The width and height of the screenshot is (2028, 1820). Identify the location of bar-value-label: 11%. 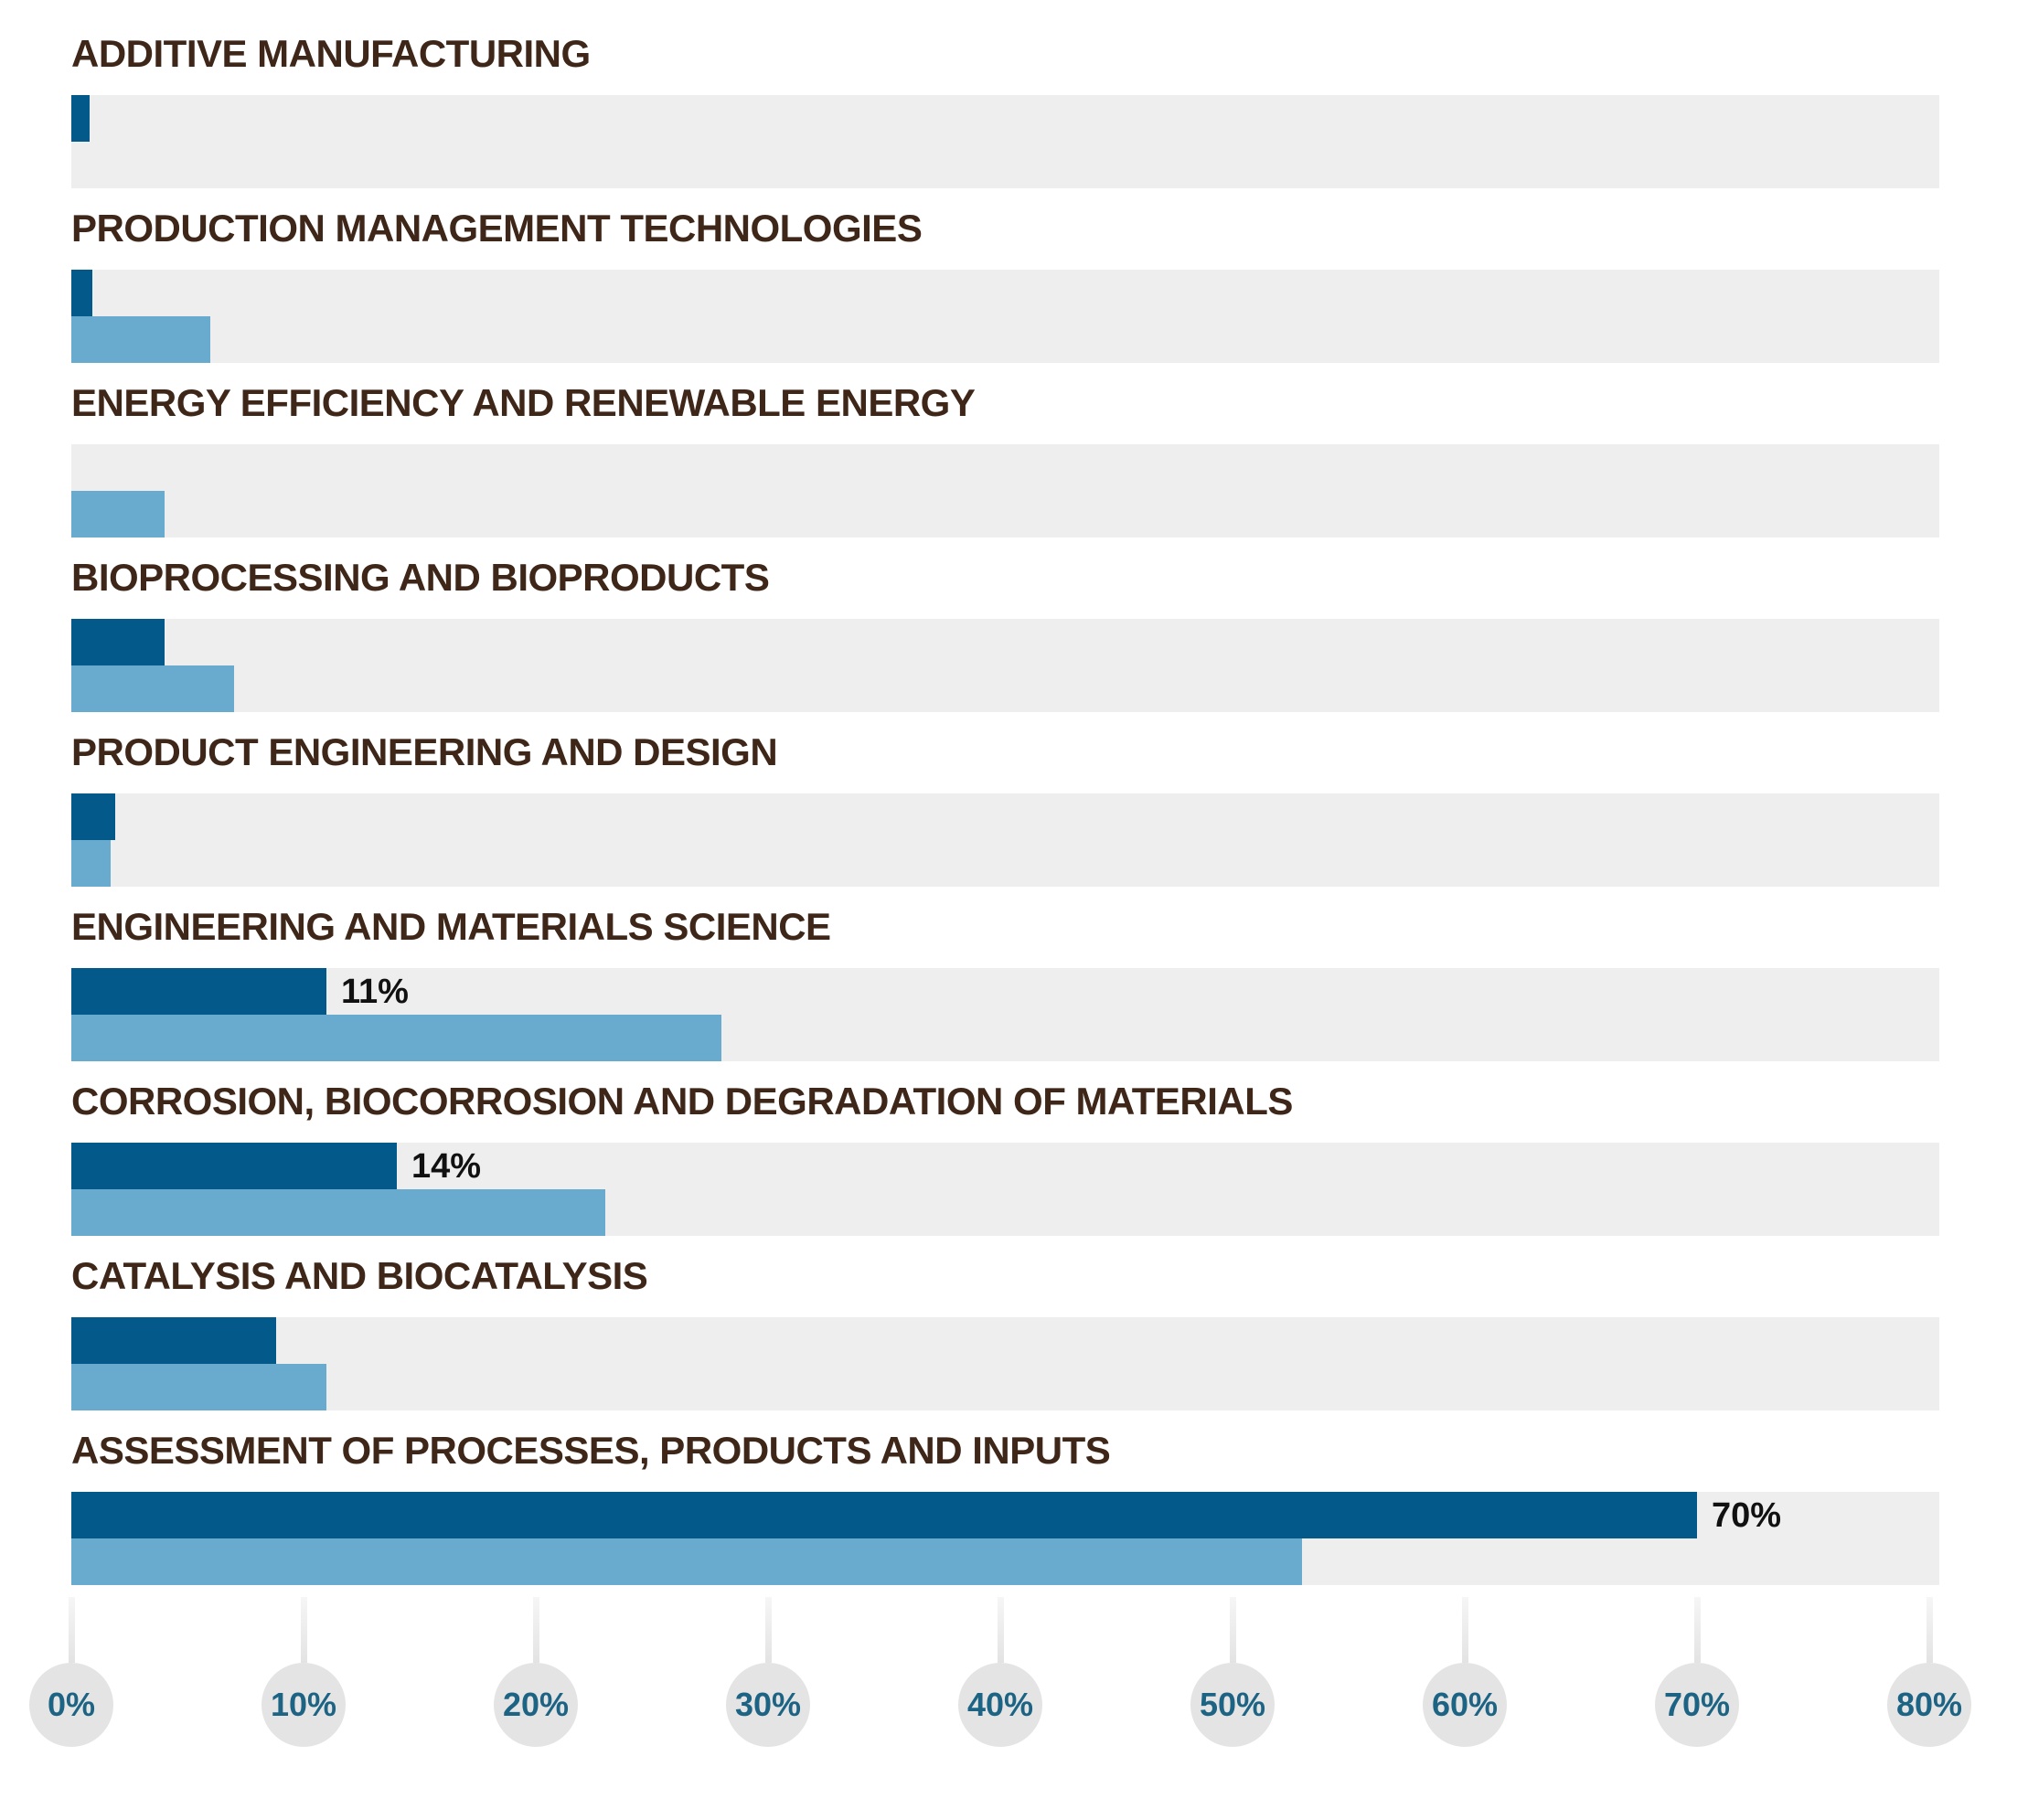
(375, 992).